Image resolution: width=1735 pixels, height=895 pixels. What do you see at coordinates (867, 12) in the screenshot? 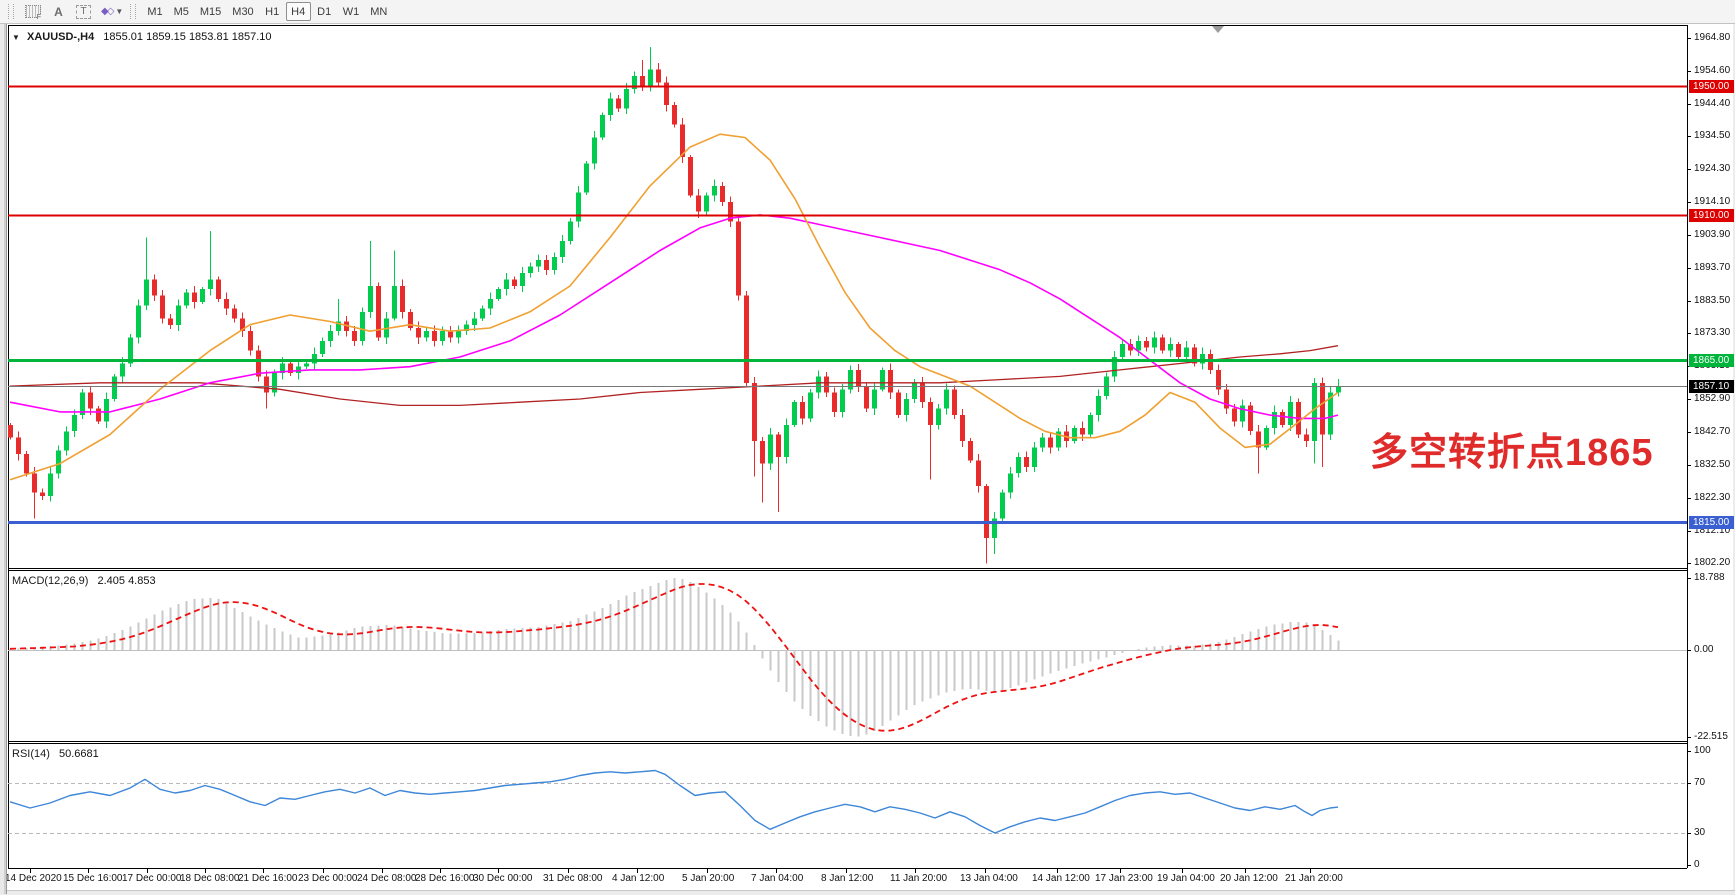
I see `toolbar: F A T ◆◇ ▼ M1 M5 M15 M30 H1 H4 D1 W1 MN` at bounding box center [867, 12].